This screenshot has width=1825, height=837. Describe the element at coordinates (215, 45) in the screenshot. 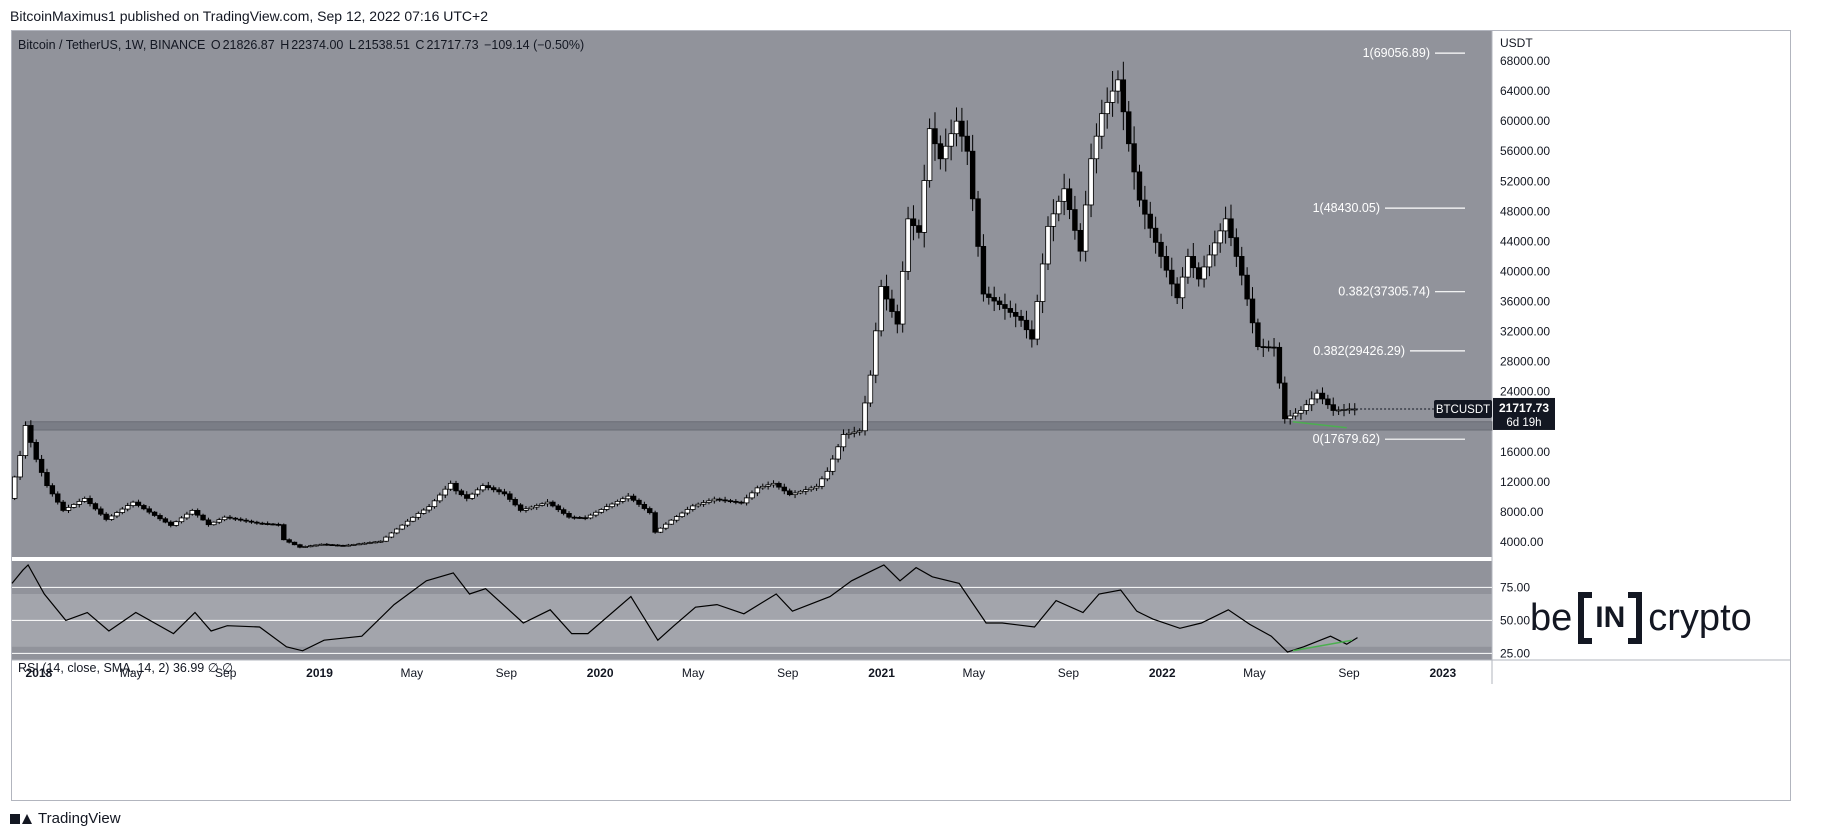

I see `open-label: O` at that location.